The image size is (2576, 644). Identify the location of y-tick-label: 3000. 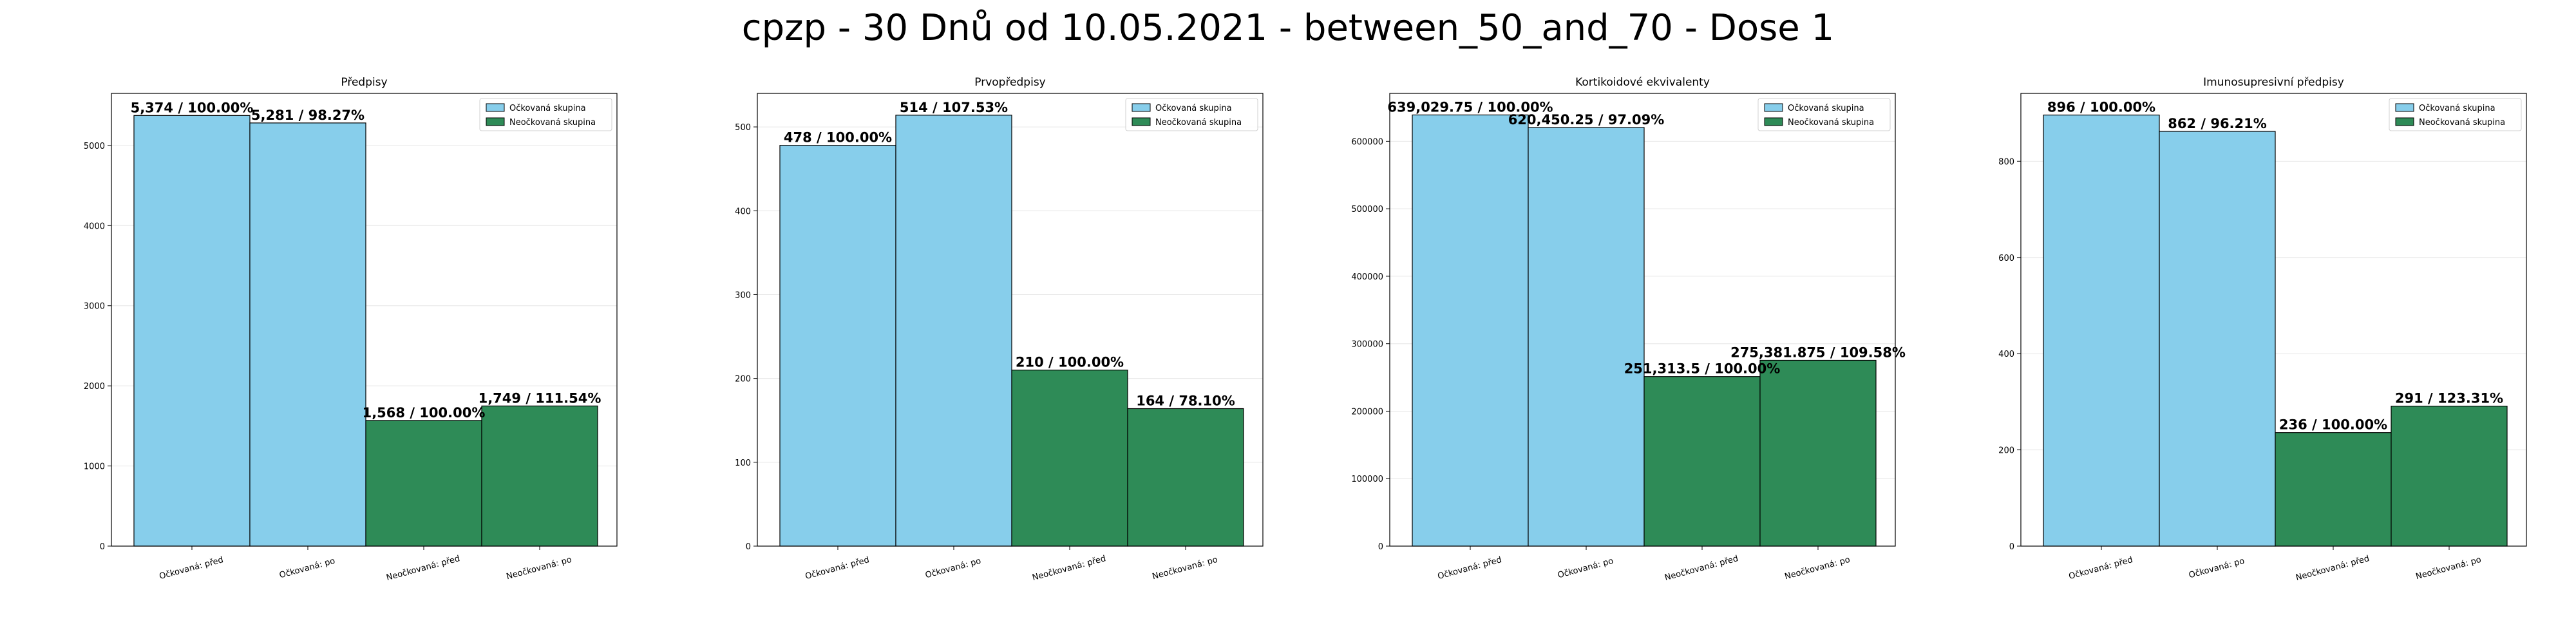
(95, 307).